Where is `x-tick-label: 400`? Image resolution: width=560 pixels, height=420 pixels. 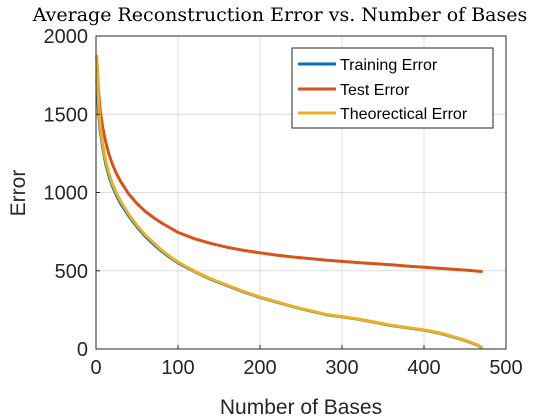 x-tick-label: 400 is located at coordinates (423, 368).